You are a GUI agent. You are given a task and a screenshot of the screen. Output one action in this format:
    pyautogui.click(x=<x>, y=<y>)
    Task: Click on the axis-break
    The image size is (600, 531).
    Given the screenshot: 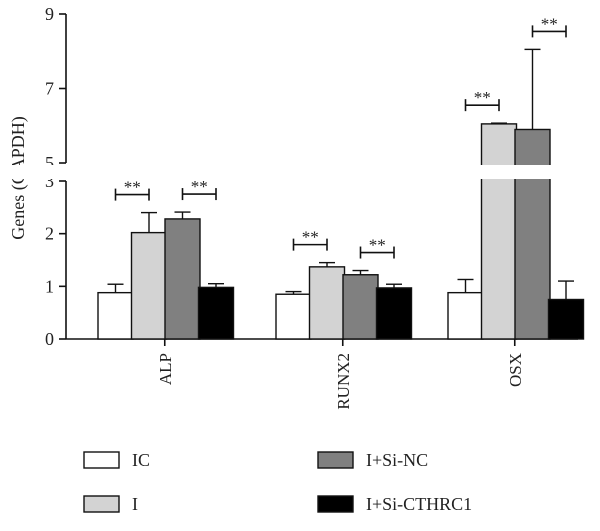 What is the action you would take?
    pyautogui.click(x=289, y=172)
    